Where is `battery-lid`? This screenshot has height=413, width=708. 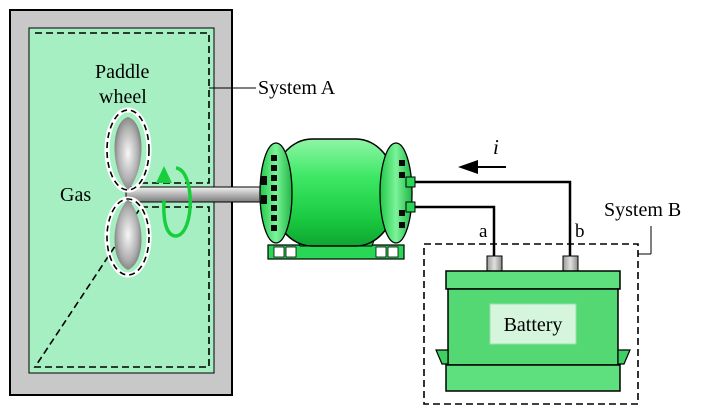
battery-lid is located at coordinates (533, 280).